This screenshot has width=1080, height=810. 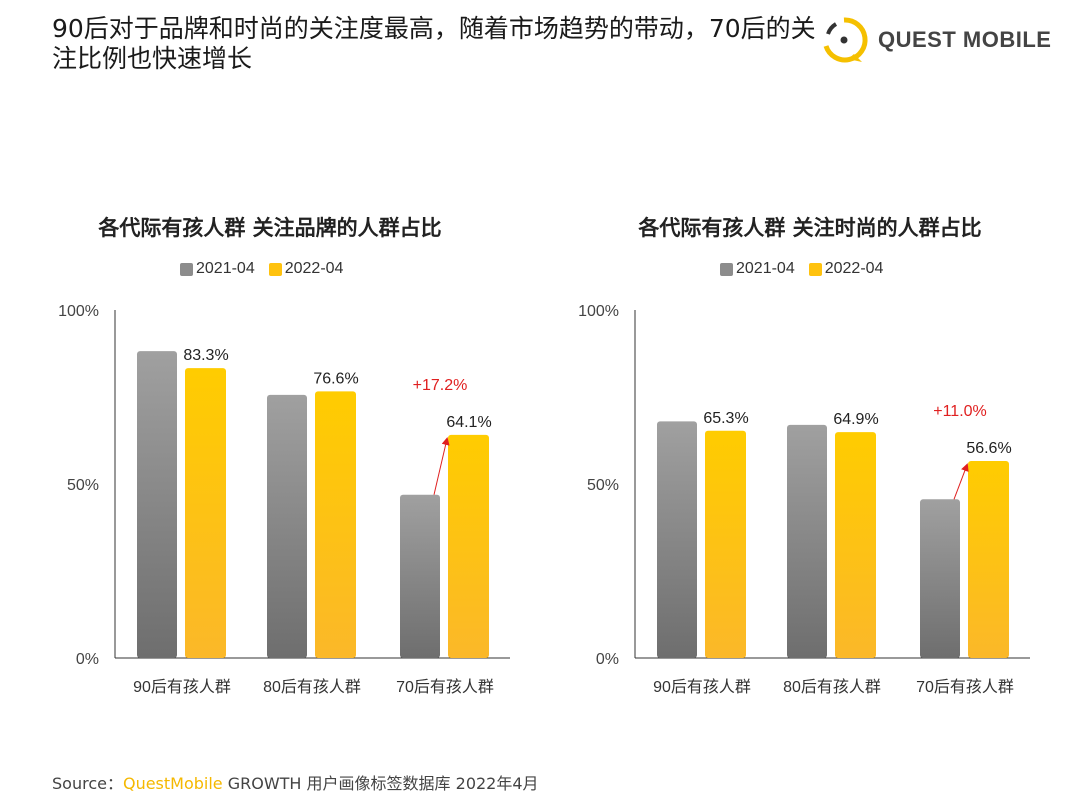 I want to click on delta-annotation: +17.2%, so click(x=440, y=385).